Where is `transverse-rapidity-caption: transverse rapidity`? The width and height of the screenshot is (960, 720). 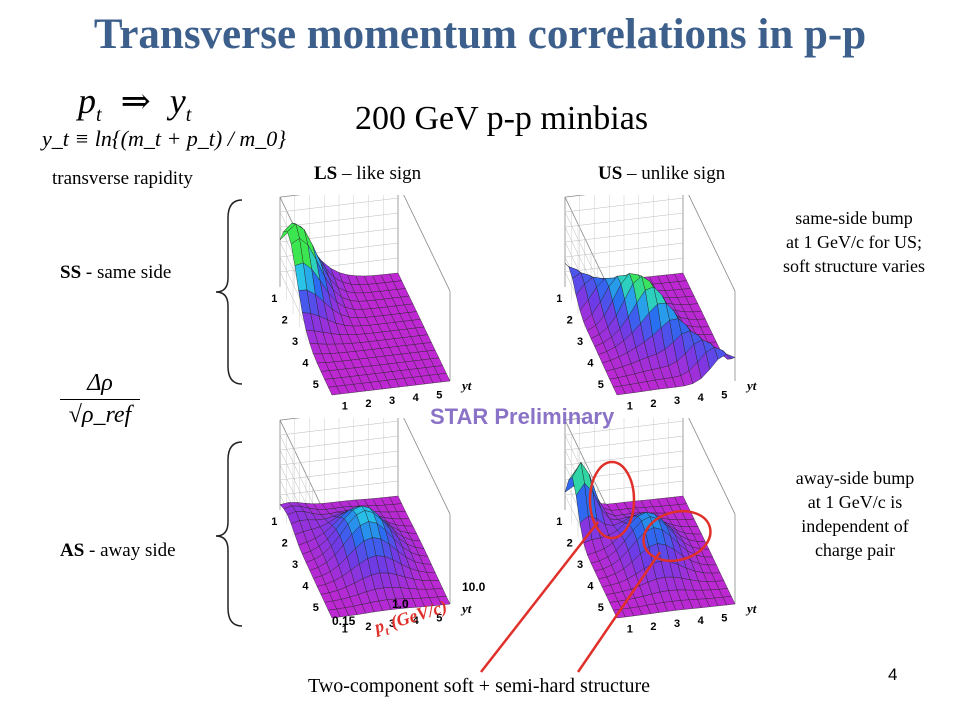 transverse-rapidity-caption: transverse rapidity is located at coordinates (122, 178).